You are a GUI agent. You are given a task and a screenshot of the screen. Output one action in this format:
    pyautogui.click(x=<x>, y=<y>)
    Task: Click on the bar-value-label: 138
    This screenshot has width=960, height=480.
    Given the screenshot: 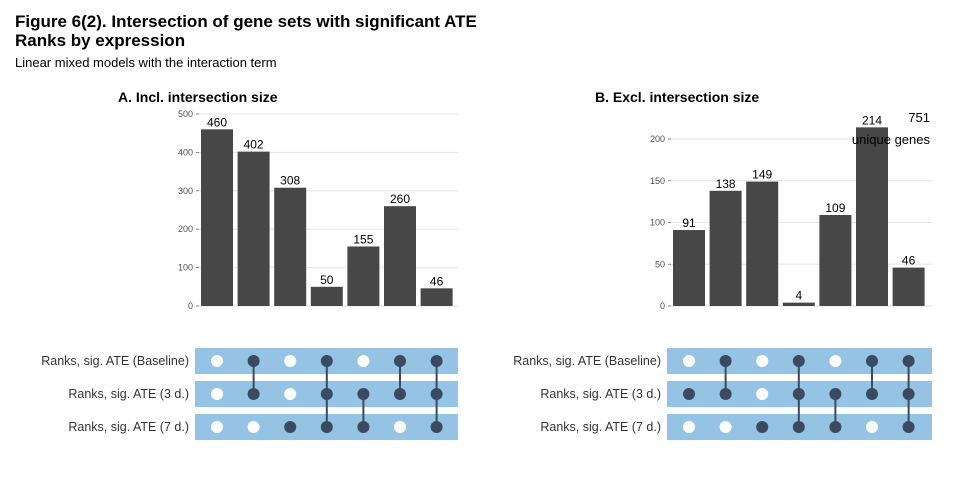 What is the action you would take?
    pyautogui.click(x=726, y=184)
    